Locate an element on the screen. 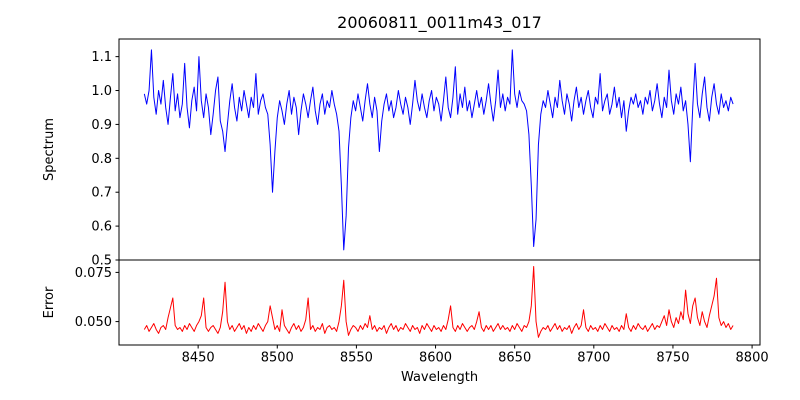  y-tick-label: 0.7 is located at coordinates (101, 193).